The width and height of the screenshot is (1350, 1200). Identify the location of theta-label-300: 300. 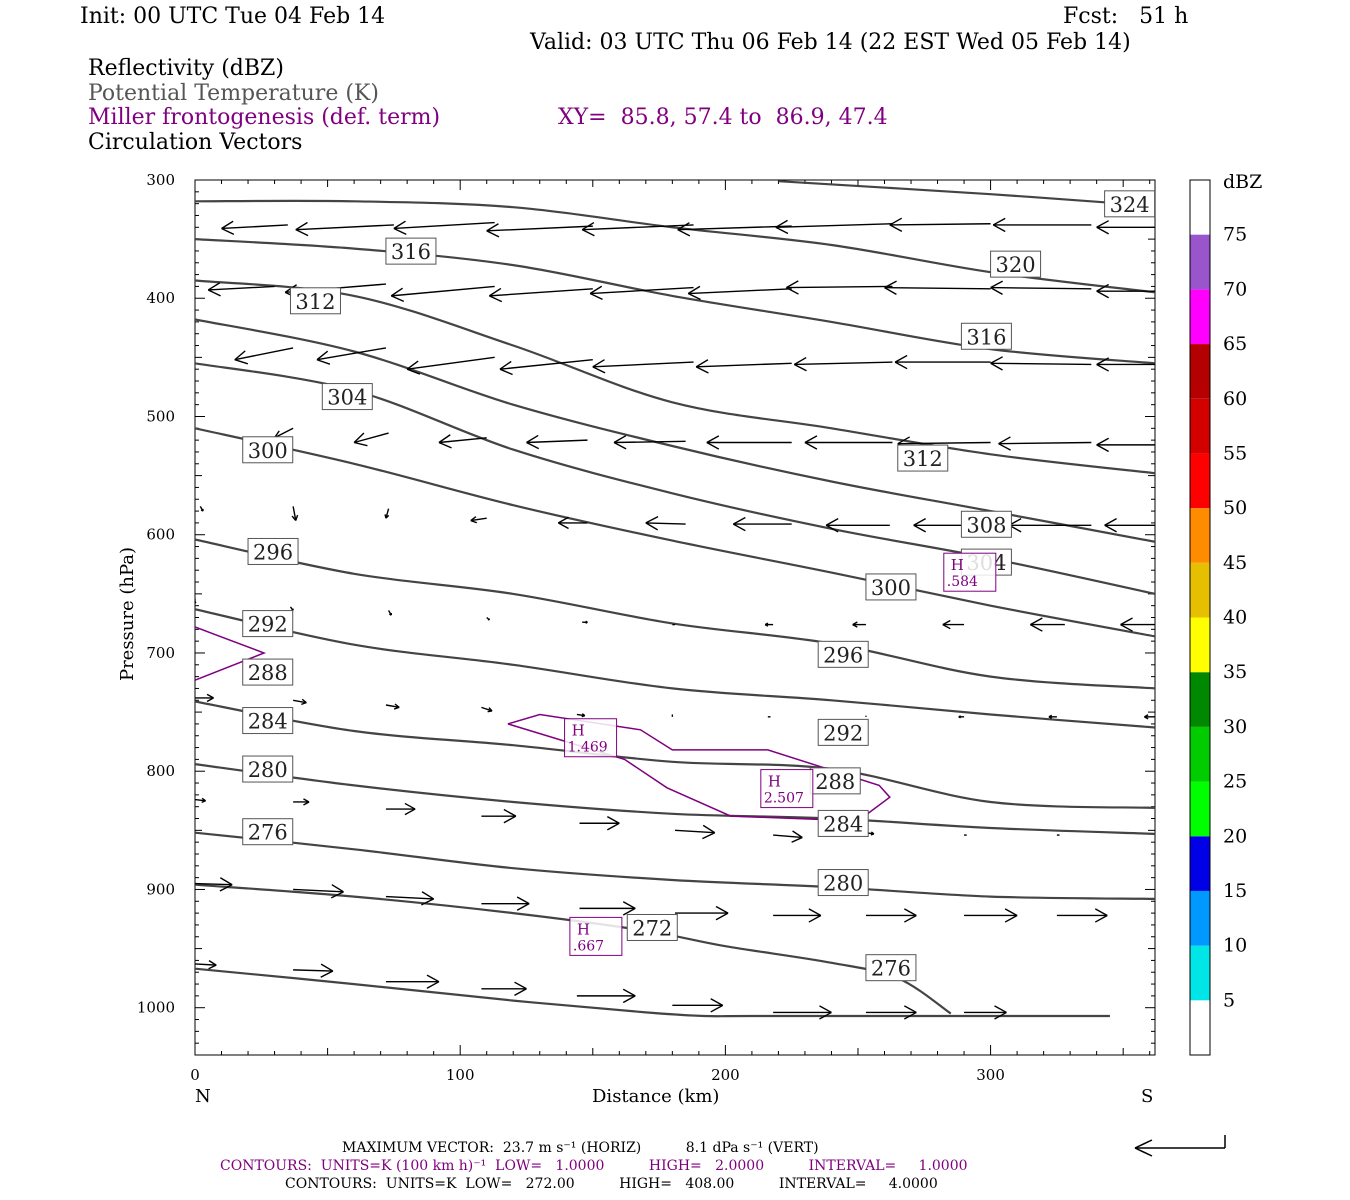
(268, 450).